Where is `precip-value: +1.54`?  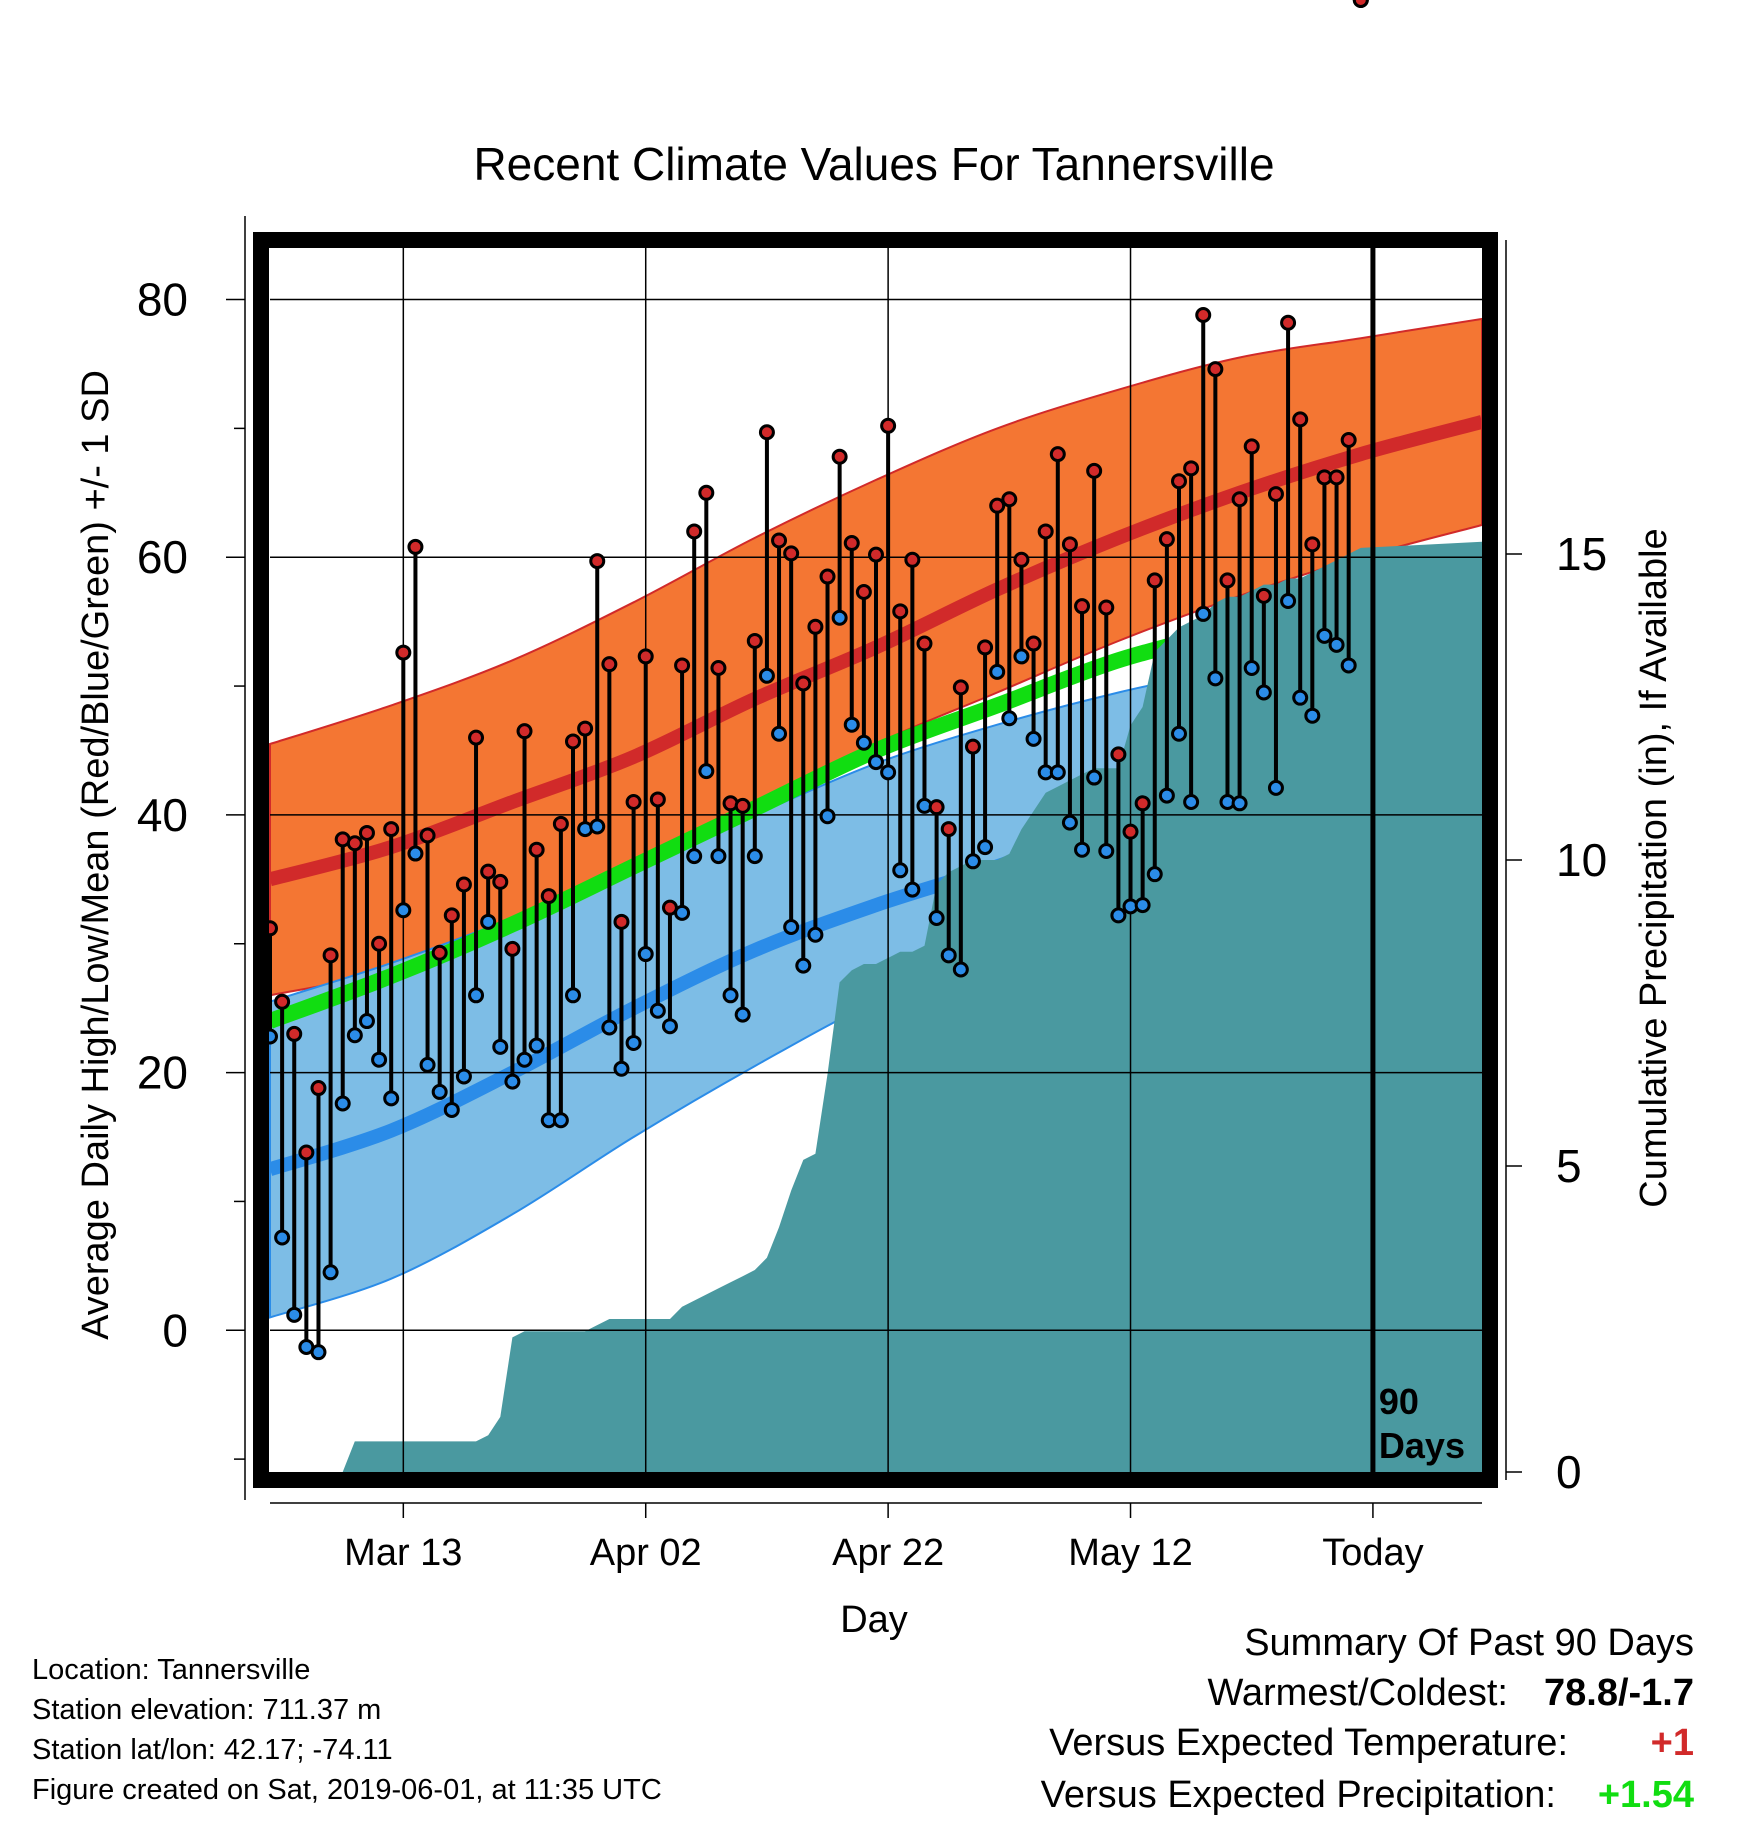
precip-value: +1.54 is located at coordinates (1645, 1795).